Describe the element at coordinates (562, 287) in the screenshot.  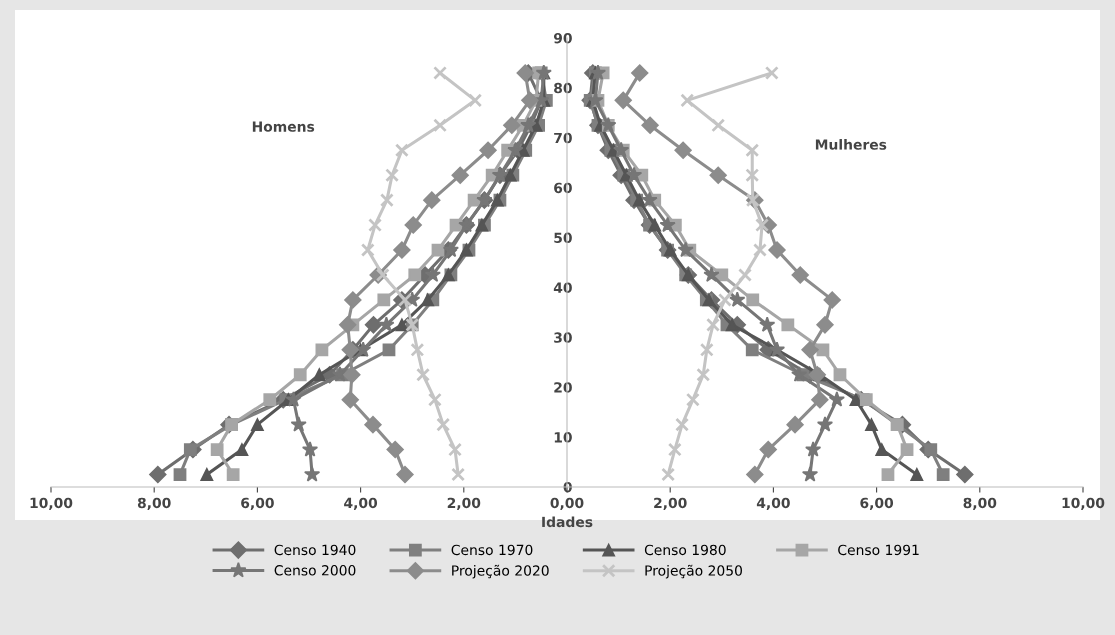
I see `y-tick-label: 40` at that location.